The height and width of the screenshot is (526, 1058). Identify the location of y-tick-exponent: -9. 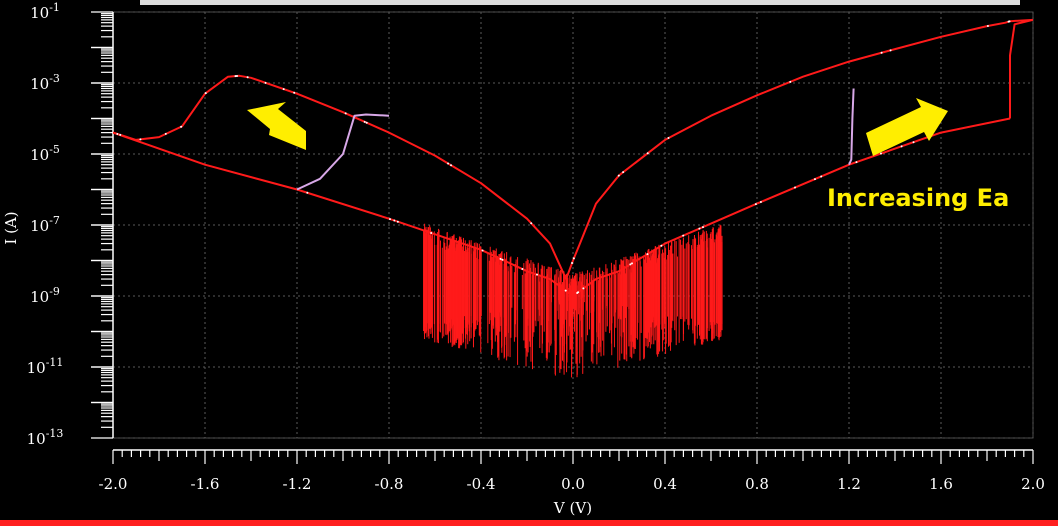
(54, 291).